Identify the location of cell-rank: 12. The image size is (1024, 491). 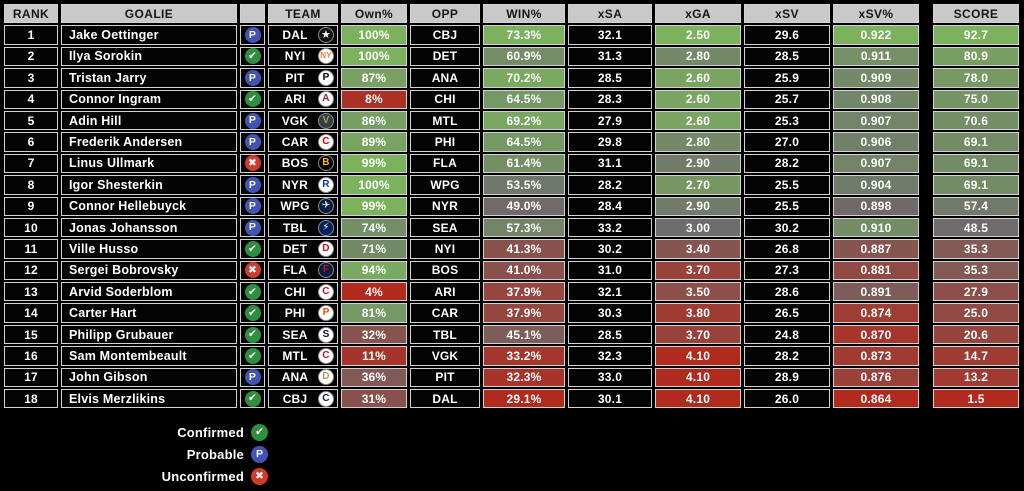
(31, 270).